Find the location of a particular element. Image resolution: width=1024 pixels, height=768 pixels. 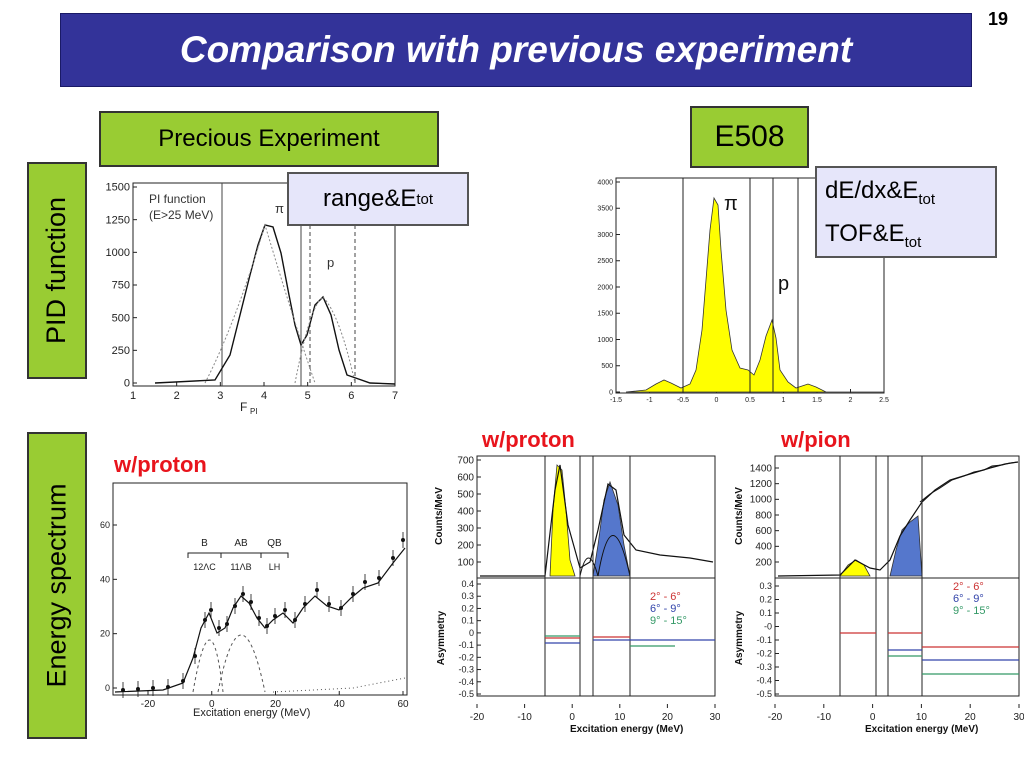

prev-energy-xticks: -20 0 20 40 60 is located at coordinates (275, 700).